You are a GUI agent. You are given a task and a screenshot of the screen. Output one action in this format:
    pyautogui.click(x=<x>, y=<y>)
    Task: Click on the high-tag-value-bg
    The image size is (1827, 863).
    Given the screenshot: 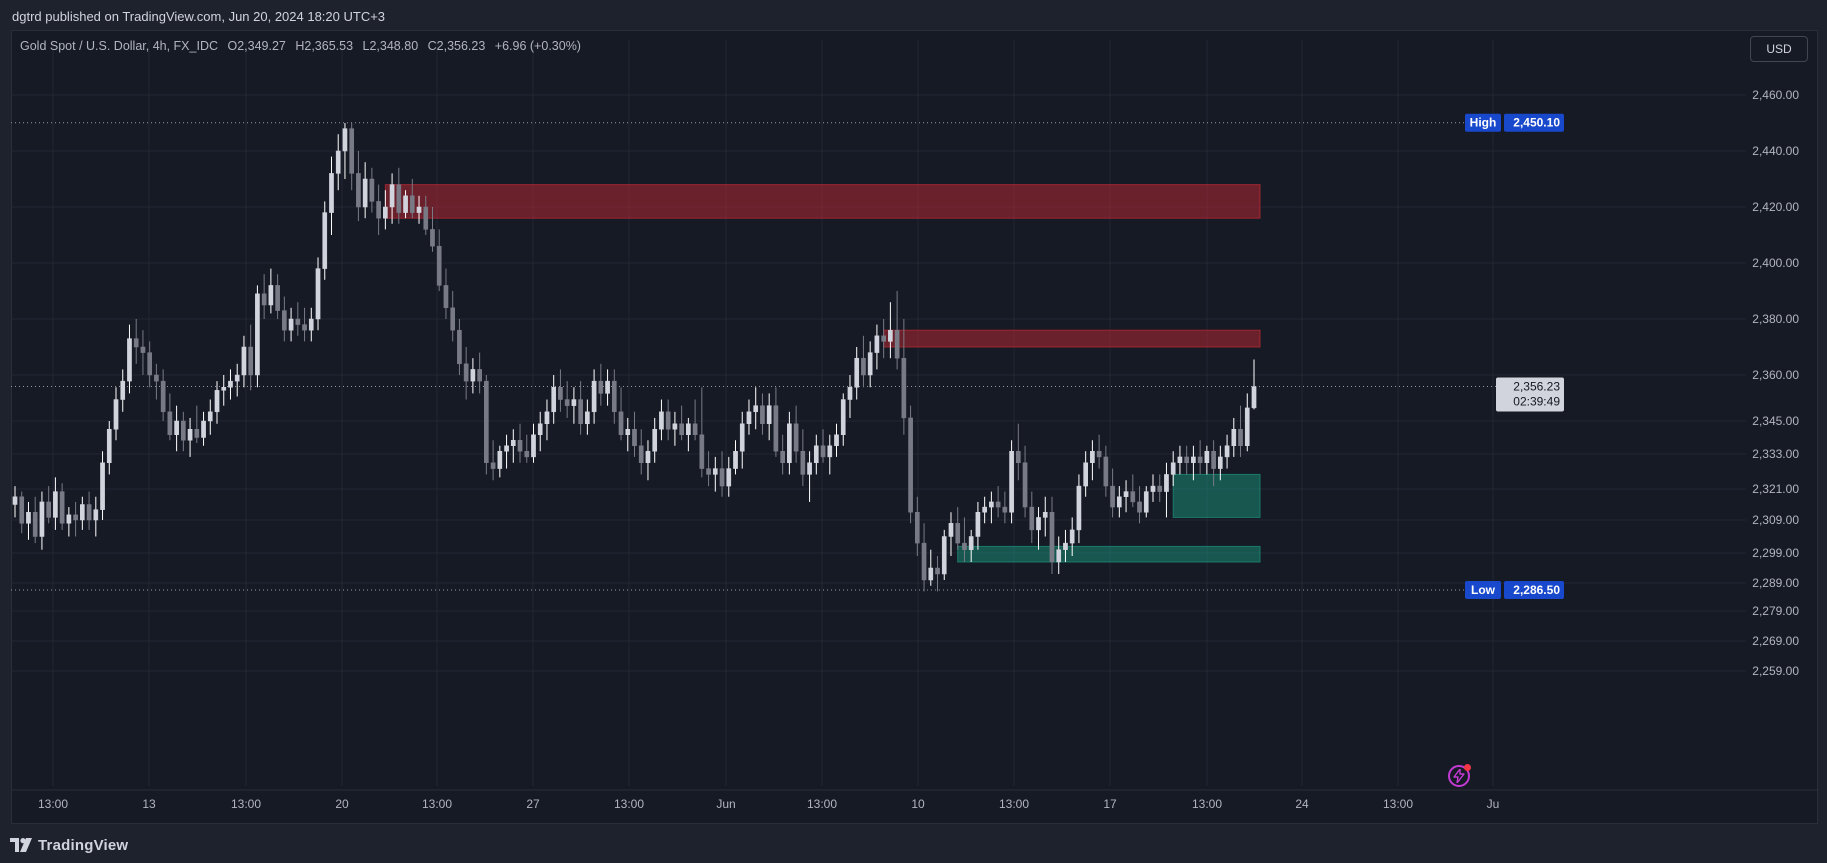 What is the action you would take?
    pyautogui.click(x=1534, y=122)
    